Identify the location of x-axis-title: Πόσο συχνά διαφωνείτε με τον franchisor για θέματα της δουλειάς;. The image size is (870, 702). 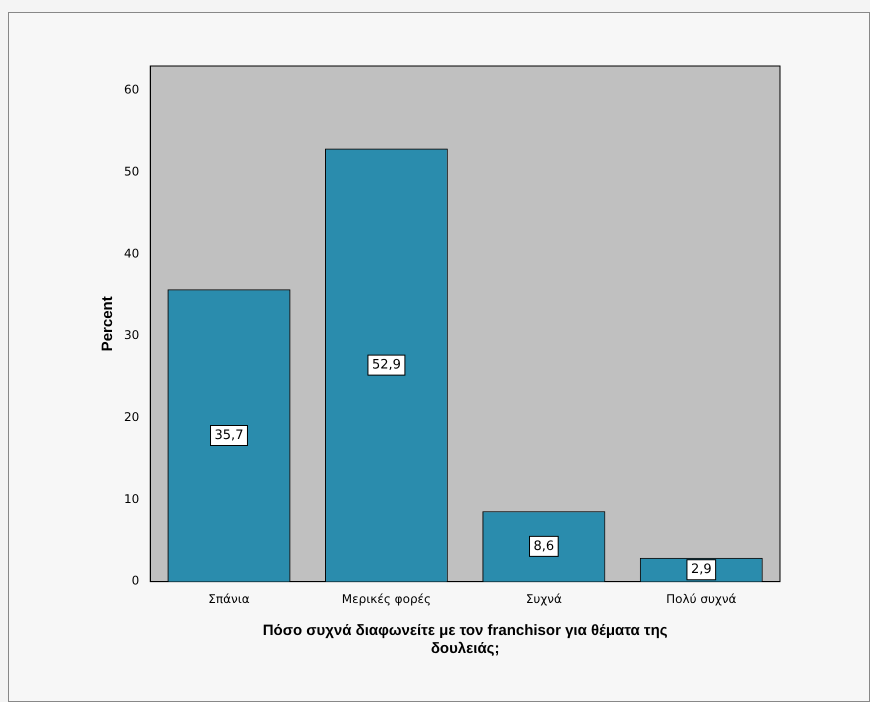
(465, 640).